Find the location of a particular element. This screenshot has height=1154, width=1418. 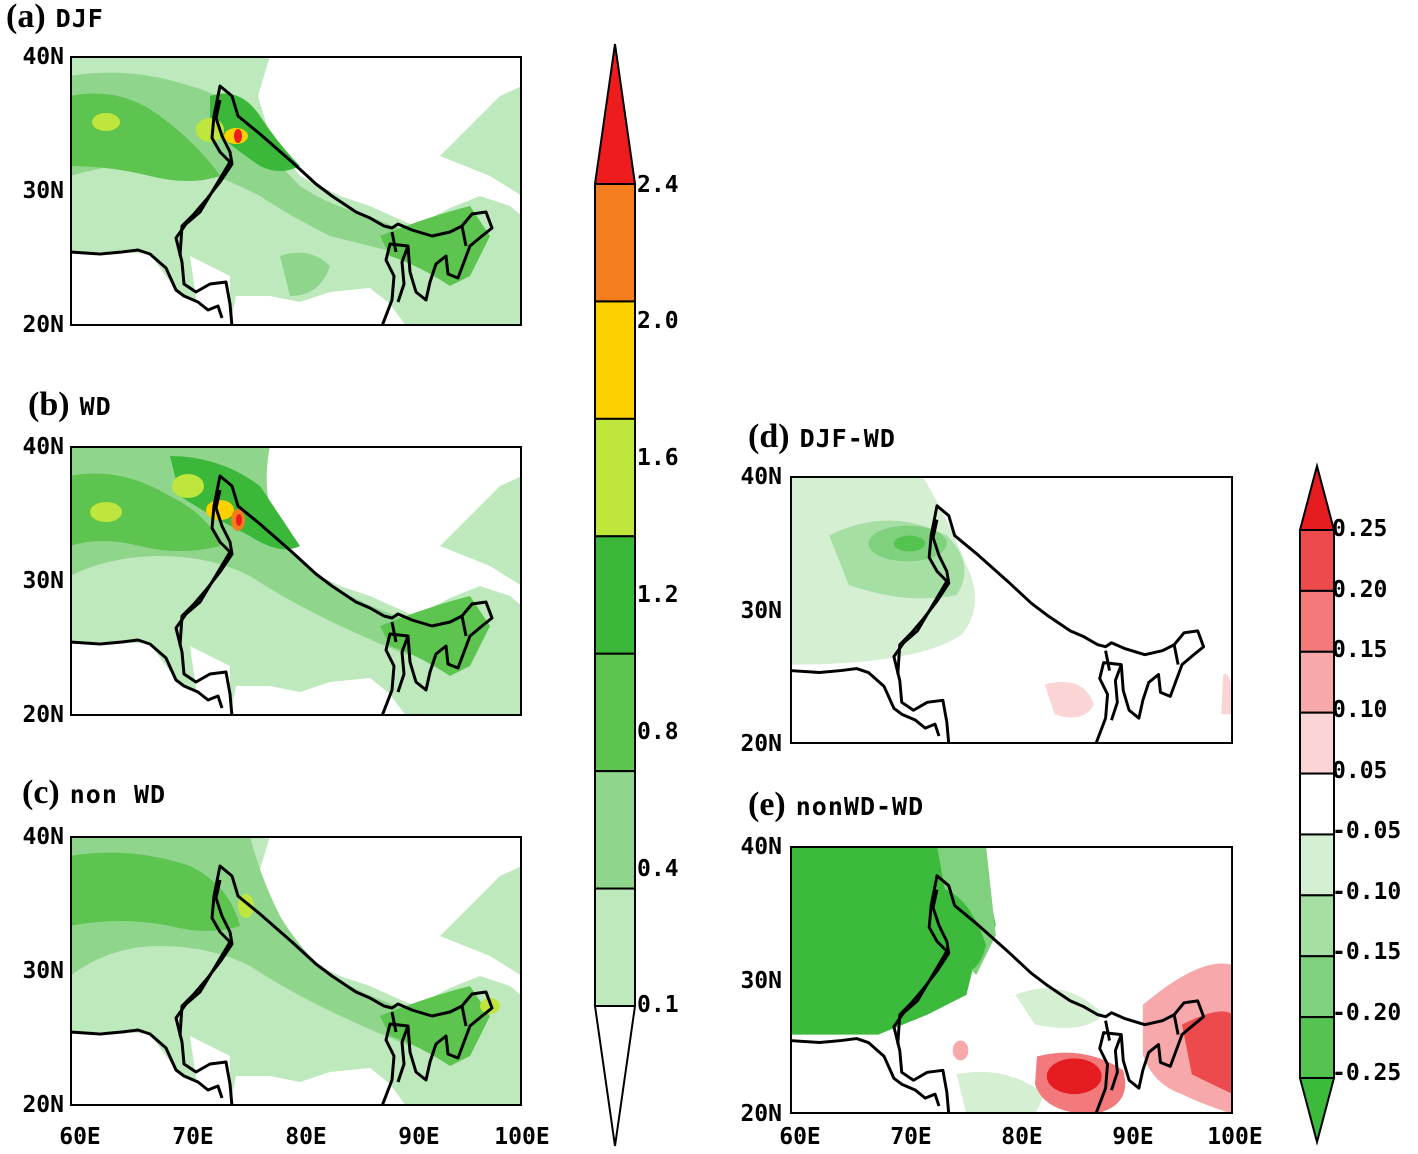

panel-name: nonWD-WD is located at coordinates (860, 806).